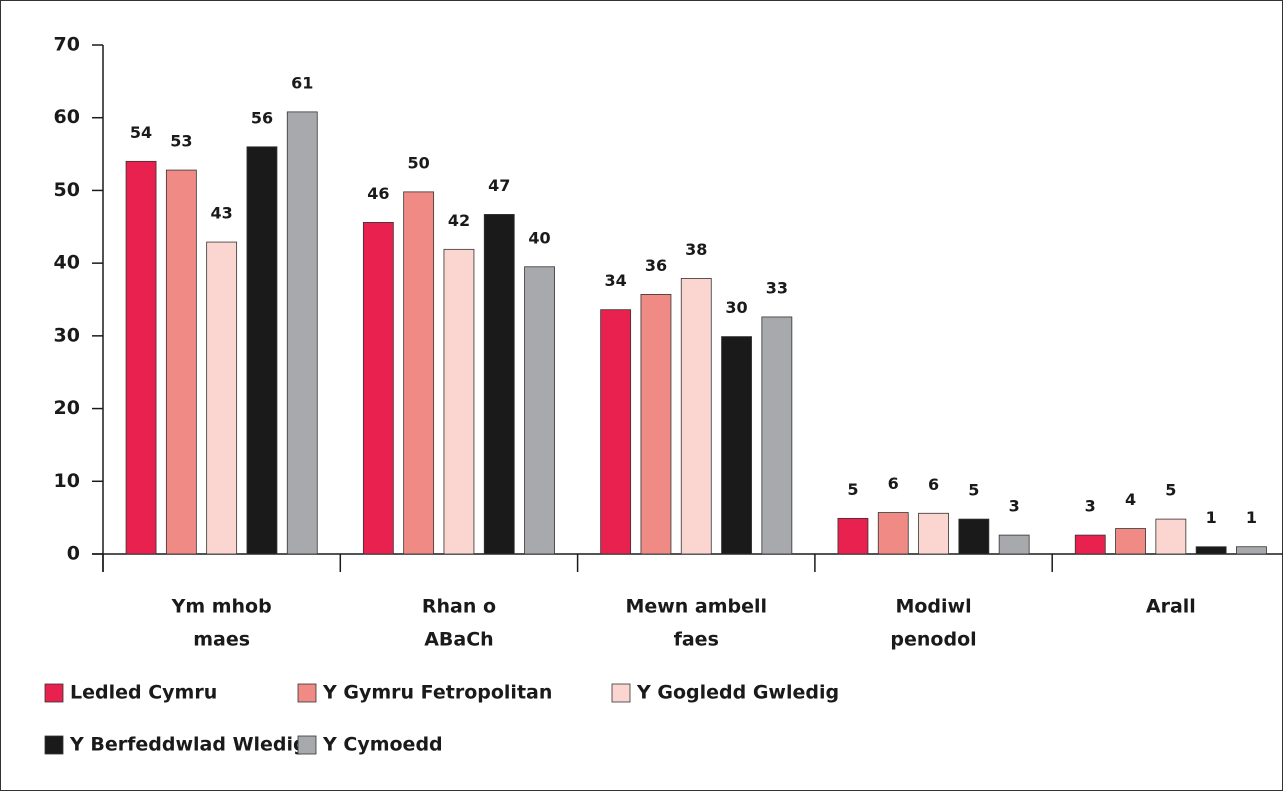 The height and width of the screenshot is (791, 1283). What do you see at coordinates (67, 117) in the screenshot?
I see `y-tick-label: 60` at bounding box center [67, 117].